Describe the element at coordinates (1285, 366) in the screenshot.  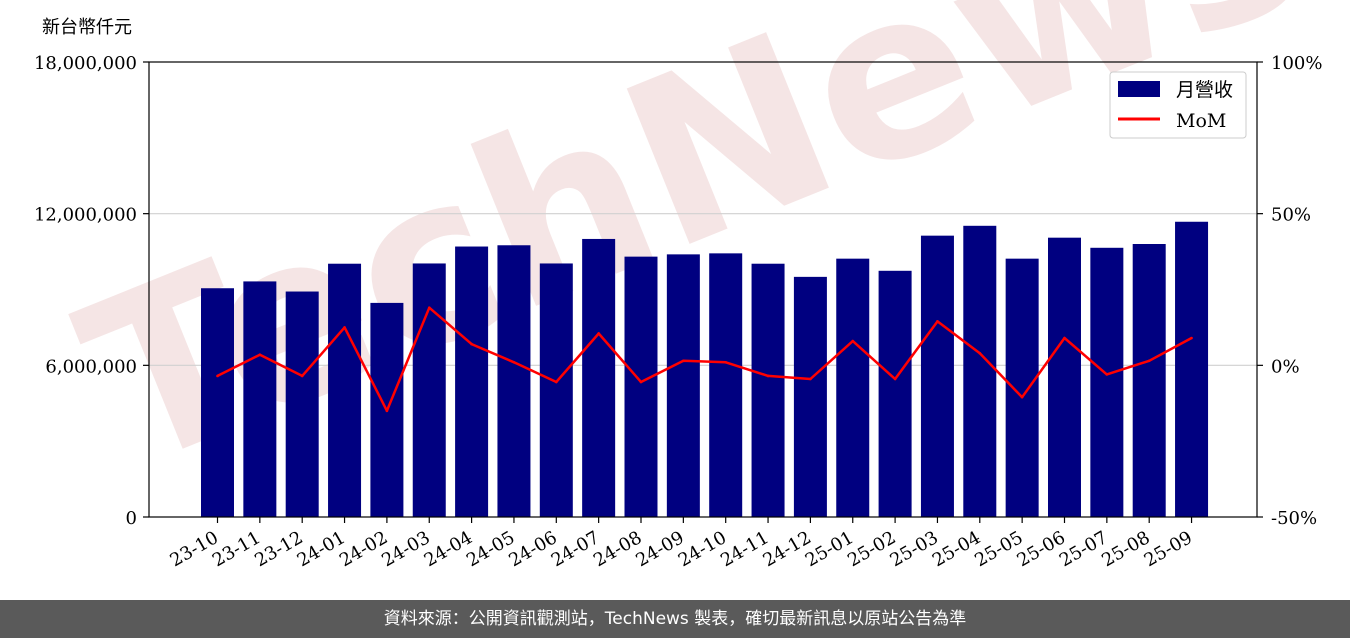
I see `right-tick-label: 0%` at that location.